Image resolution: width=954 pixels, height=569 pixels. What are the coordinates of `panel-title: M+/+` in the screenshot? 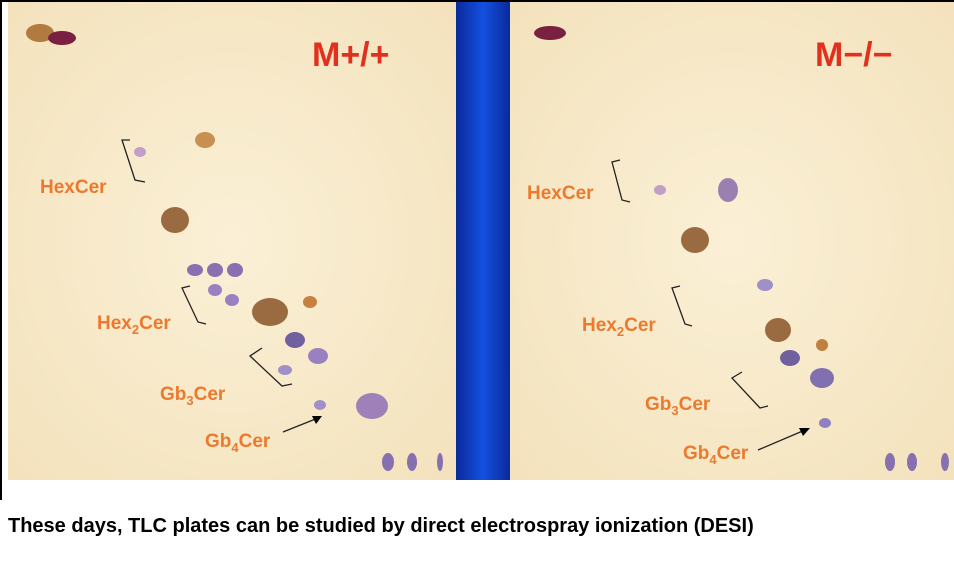 It's located at (350, 55).